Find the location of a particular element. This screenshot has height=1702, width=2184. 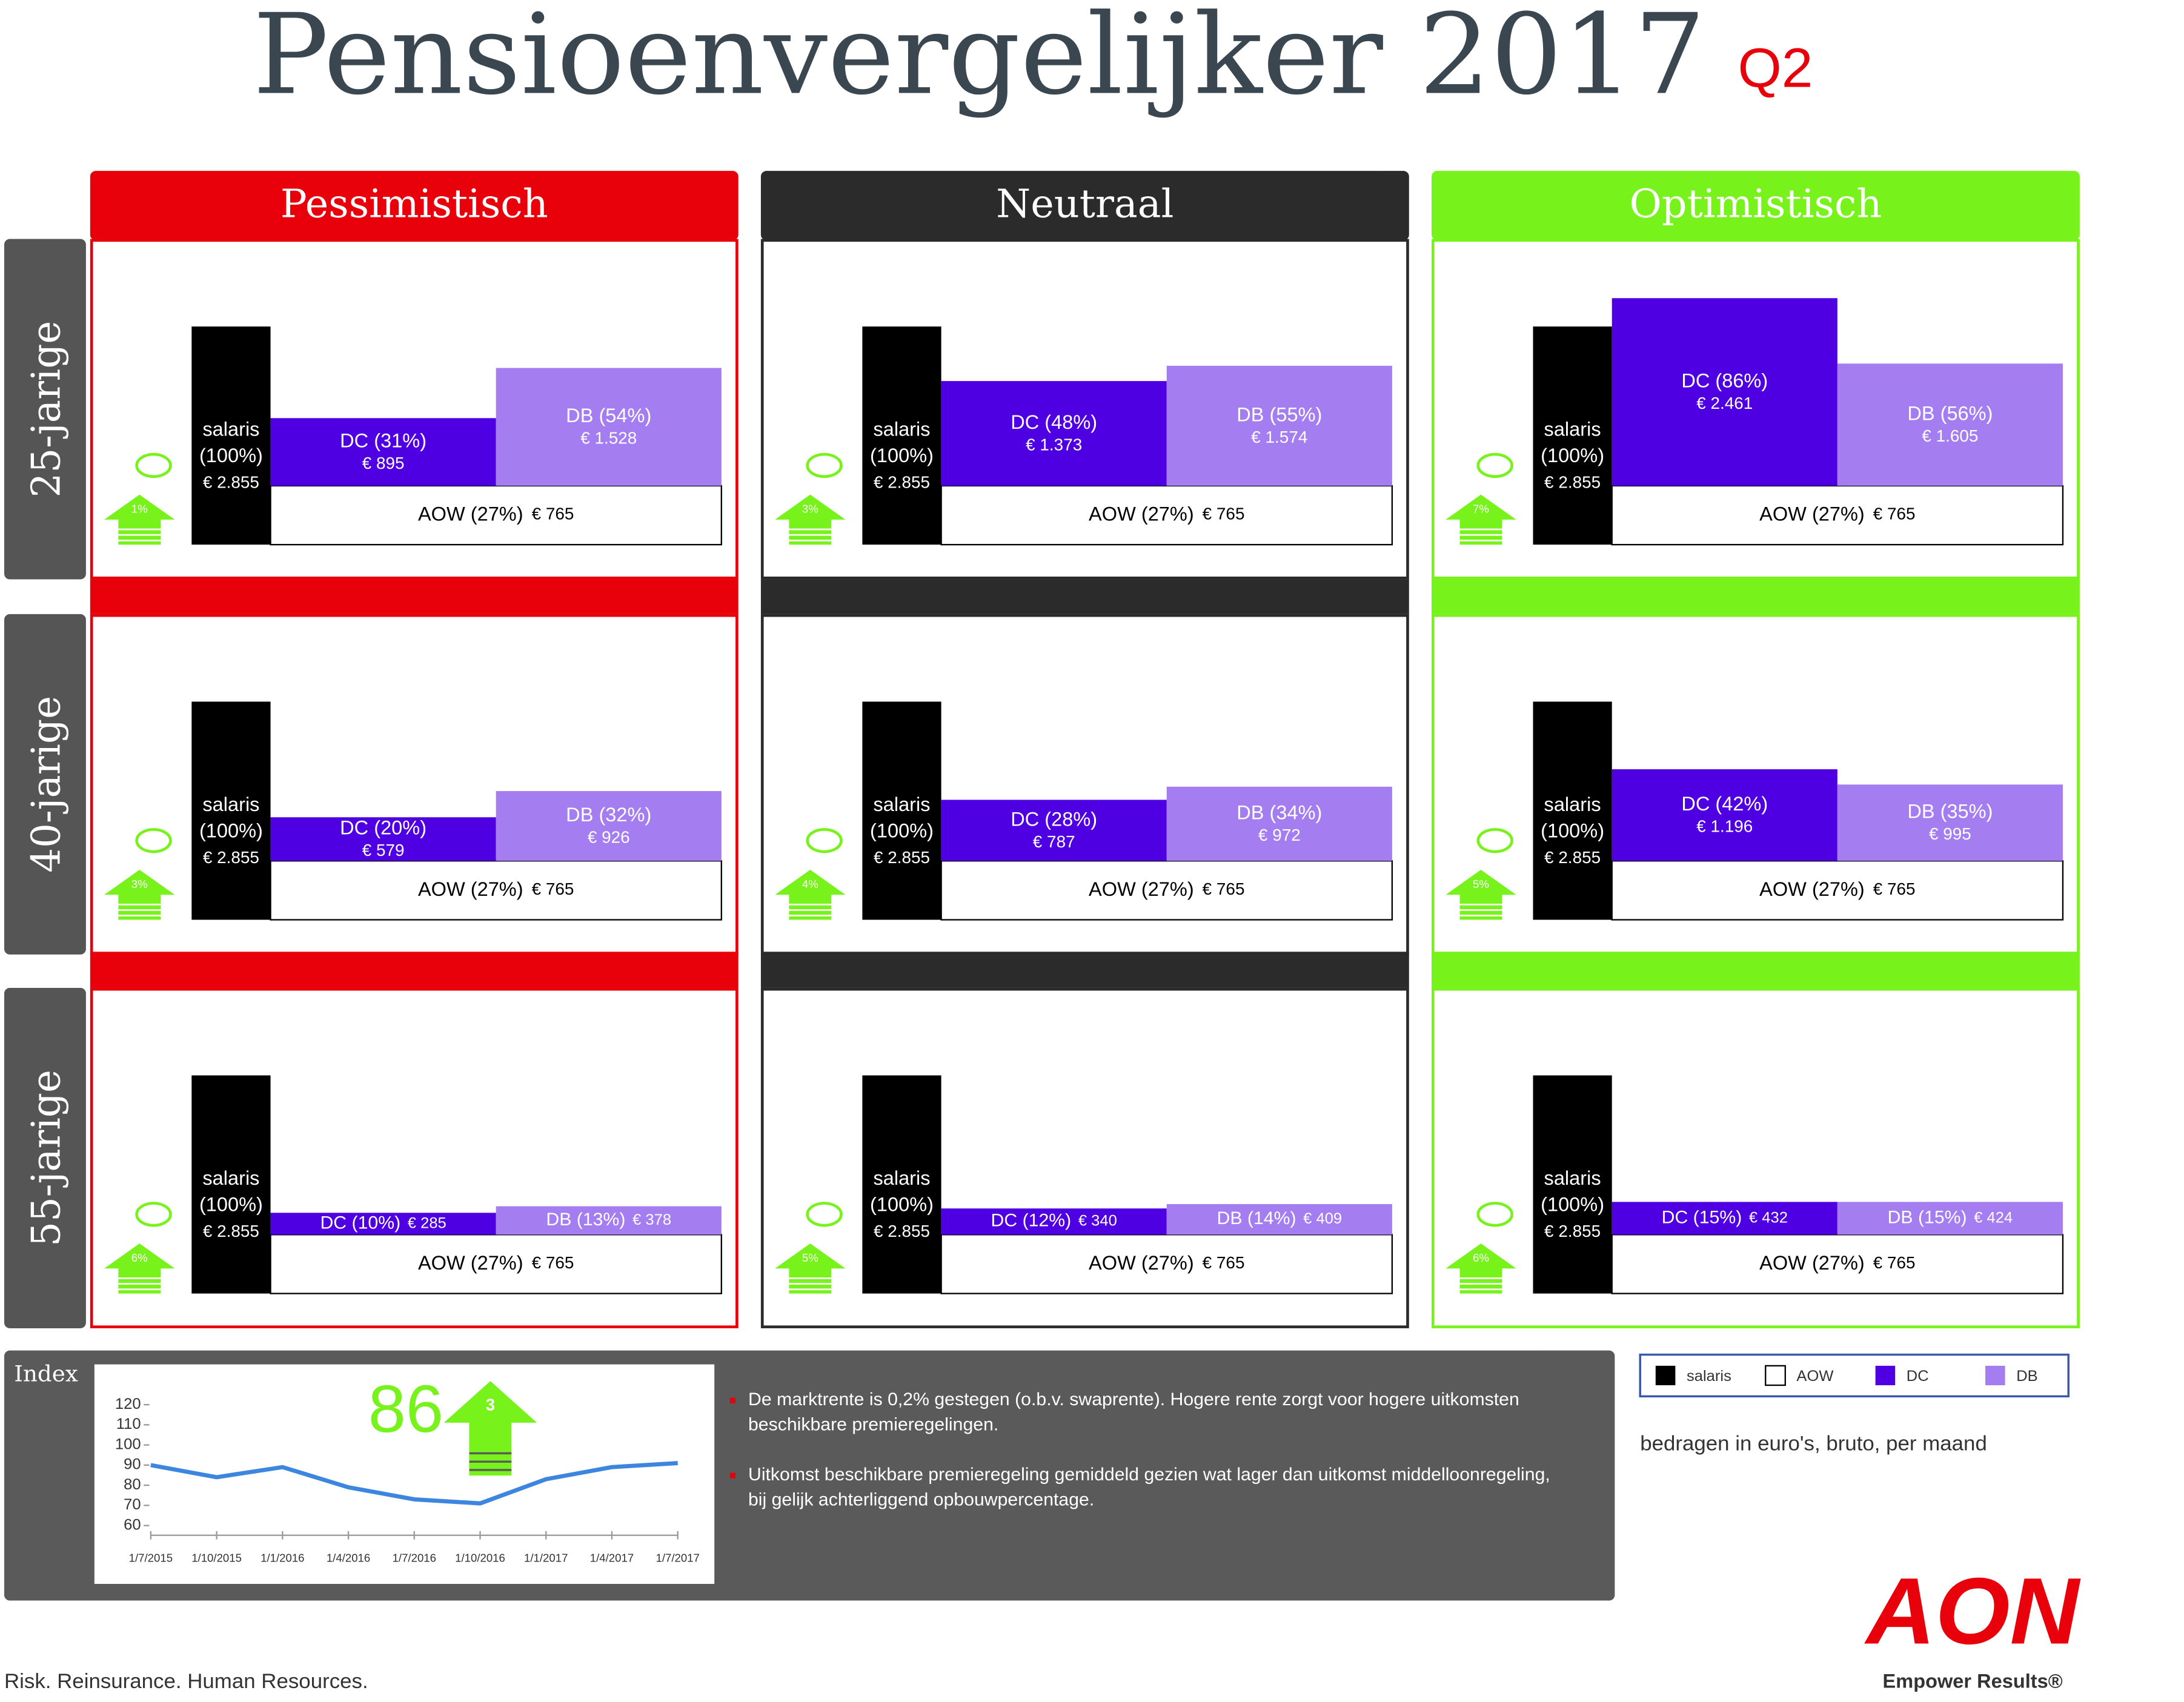

x-tick-label: 1/7/2016 is located at coordinates (414, 1558).